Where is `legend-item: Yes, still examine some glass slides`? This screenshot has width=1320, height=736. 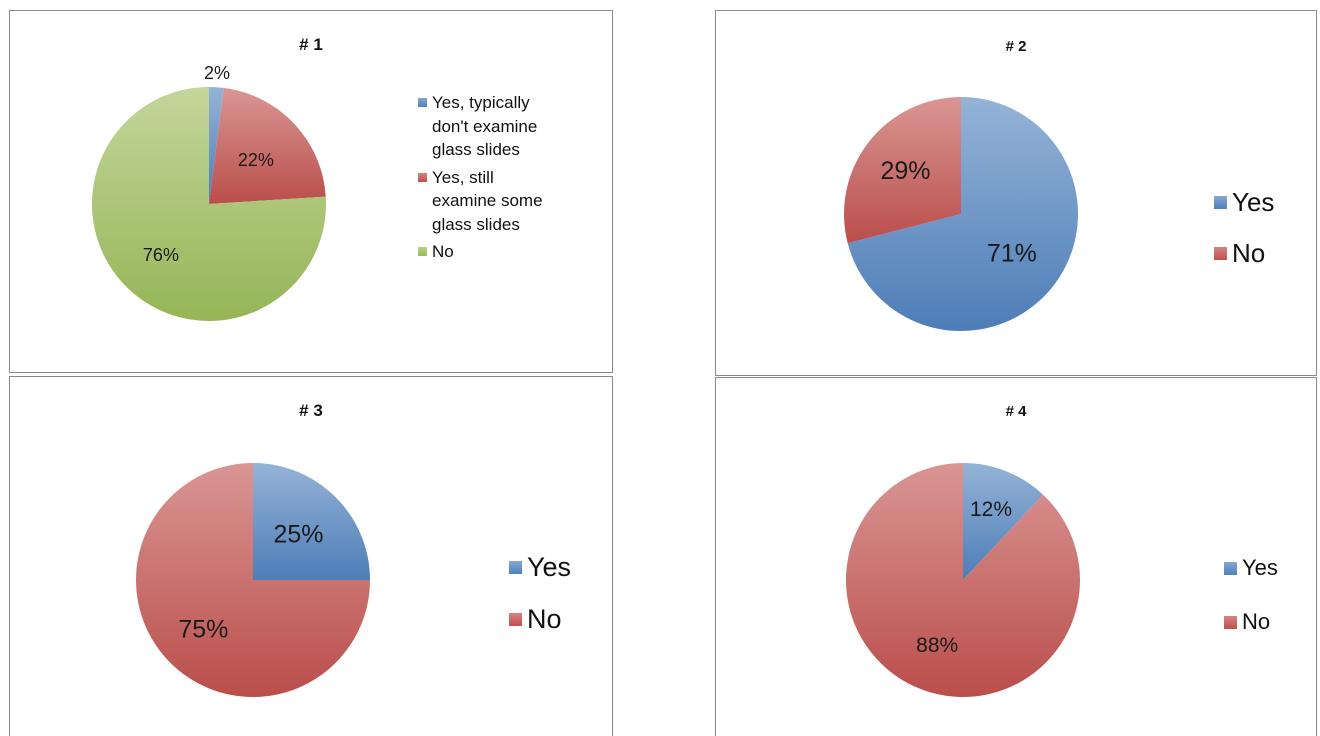 legend-item: Yes, still examine some glass slides is located at coordinates (480, 201).